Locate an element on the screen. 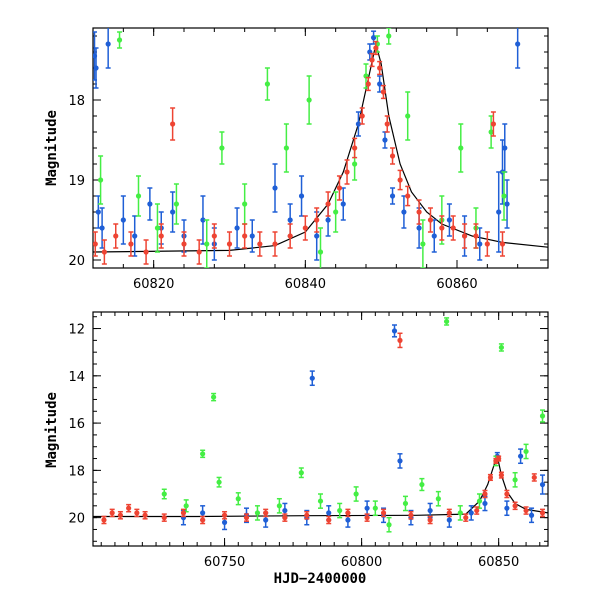  bottom-x-axis-label: HJD−2400000 is located at coordinates (320, 579).